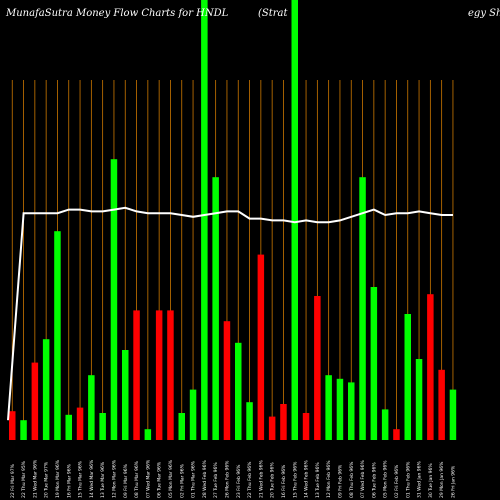 The height and width of the screenshot is (500, 500). Describe the element at coordinates (374, 480) in the screenshot. I see `x-tick-label: 06 Tue Feb 96%` at that location.